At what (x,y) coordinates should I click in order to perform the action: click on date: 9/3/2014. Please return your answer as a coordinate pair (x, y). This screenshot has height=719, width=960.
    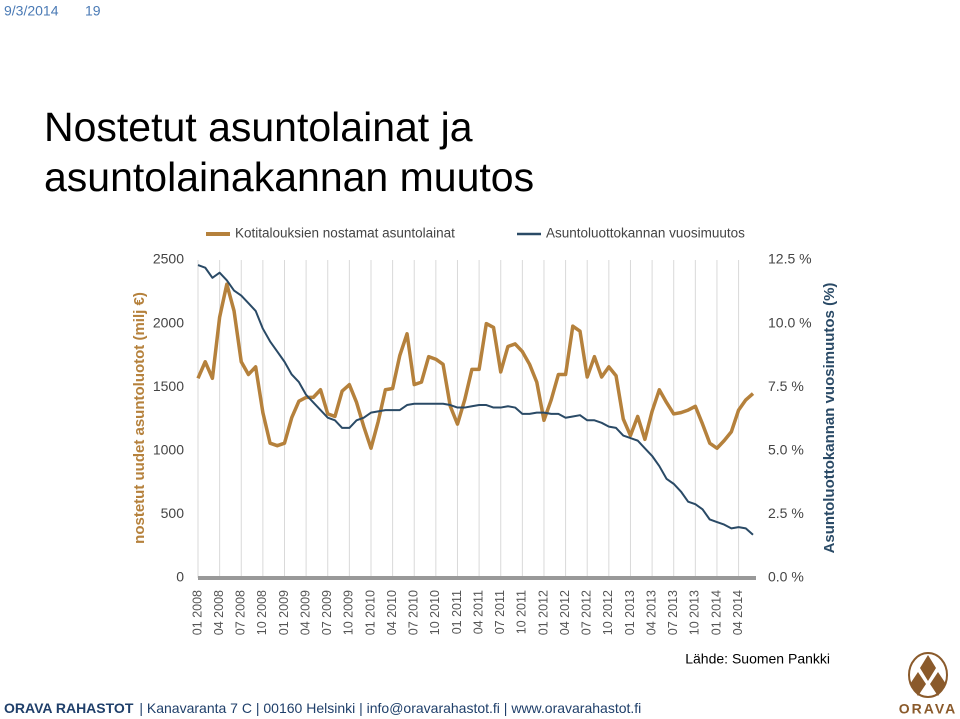
    Looking at the image, I should click on (31, 11).